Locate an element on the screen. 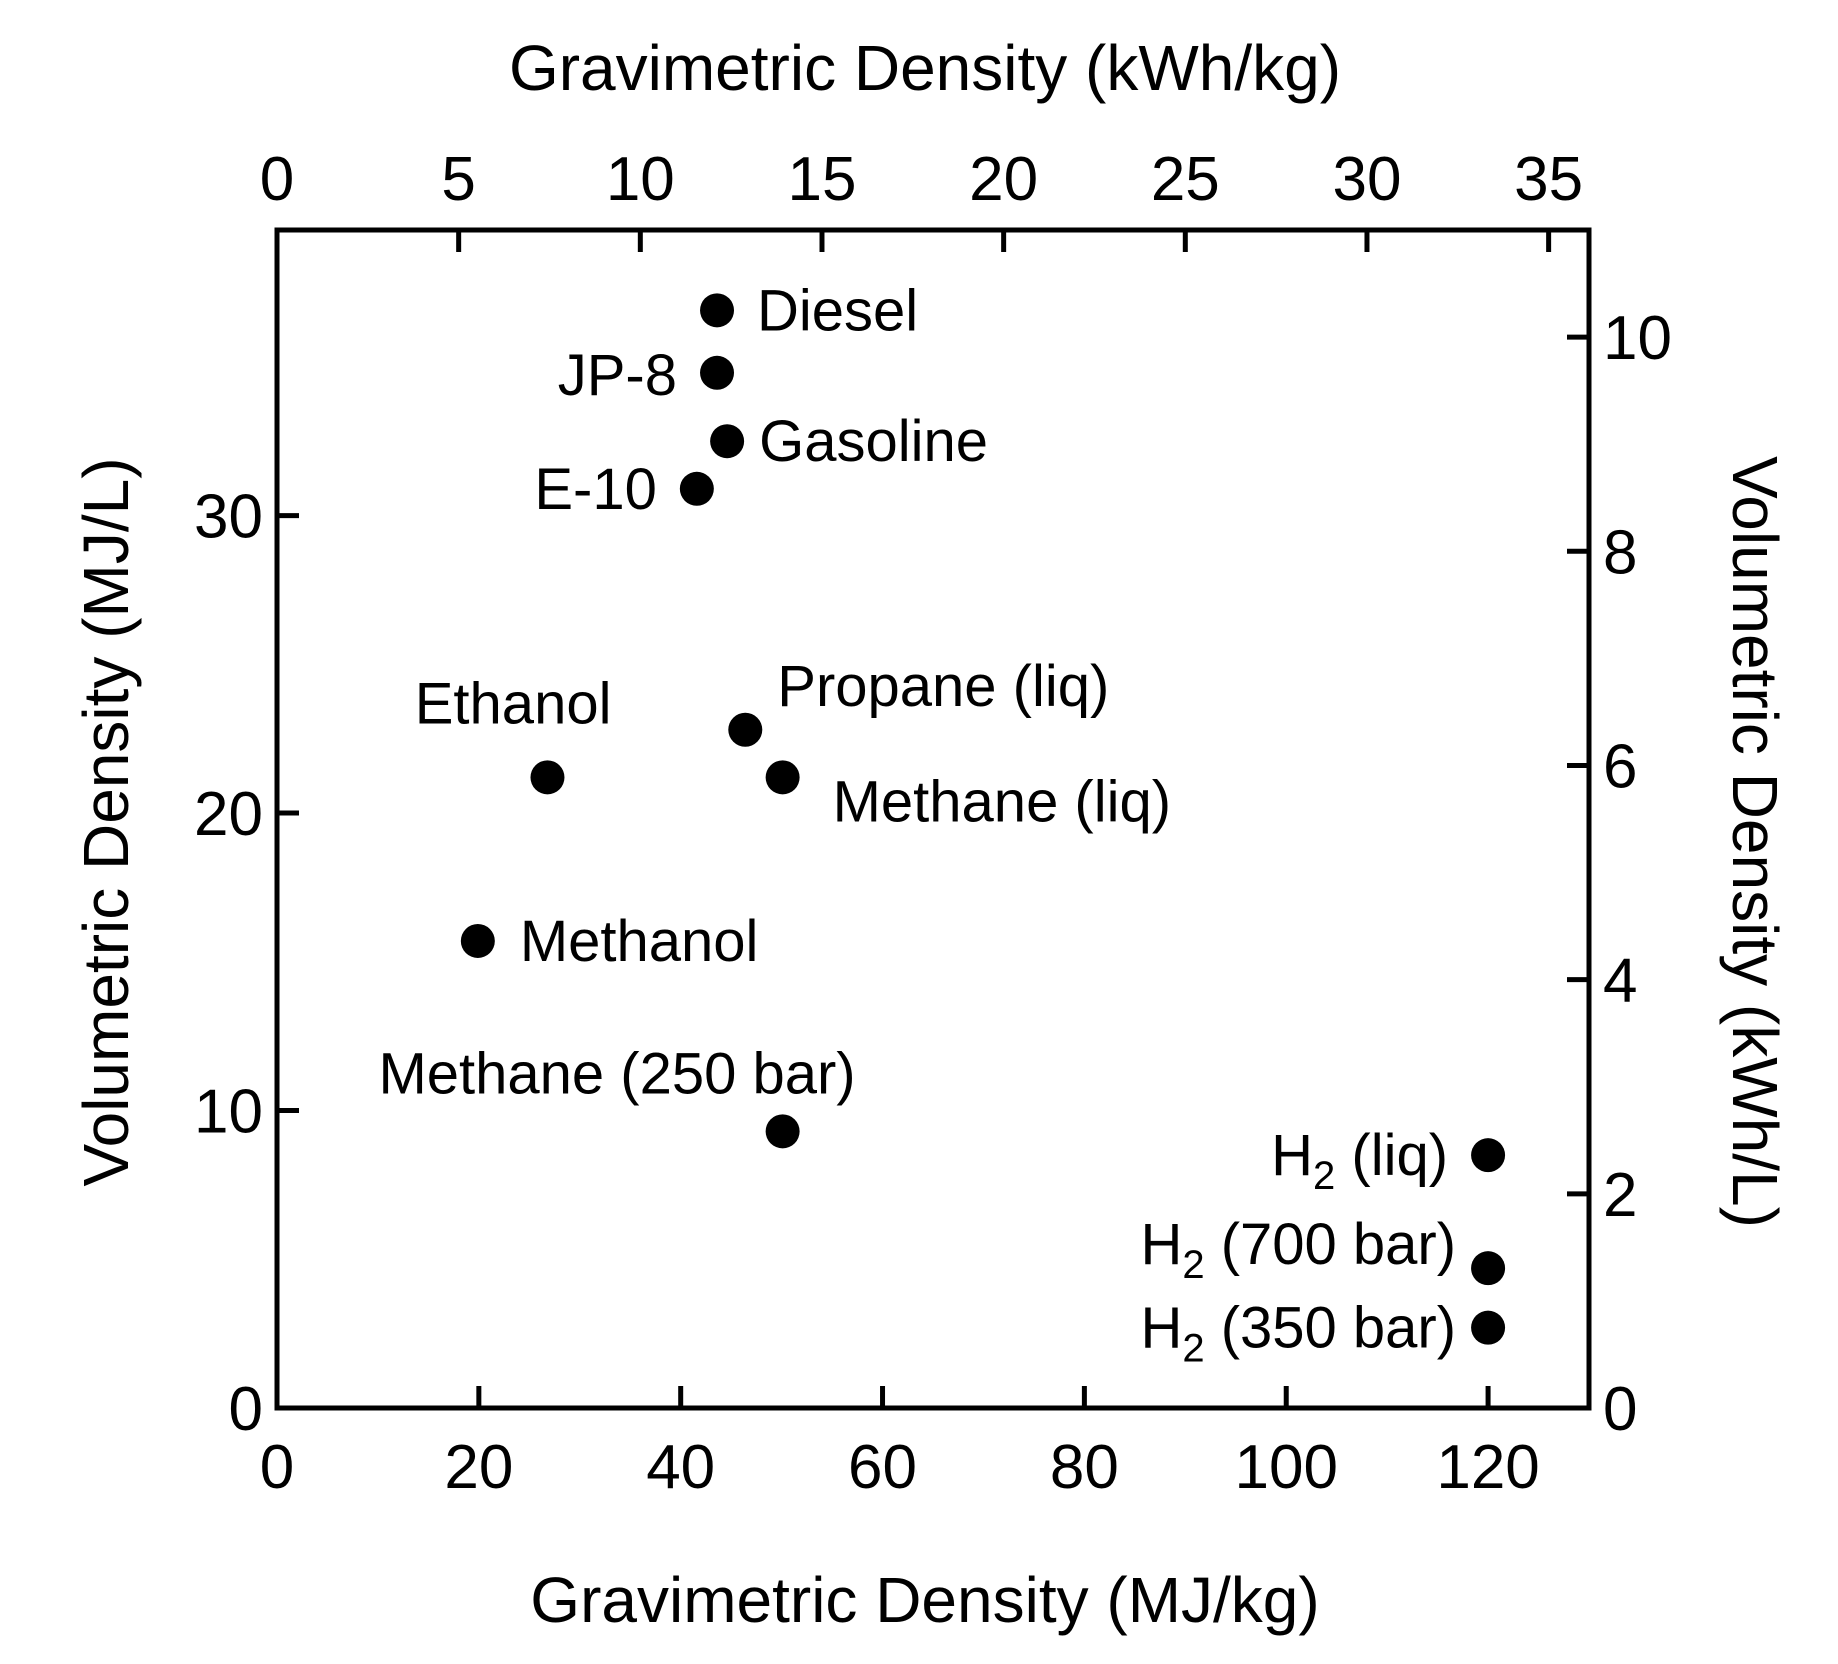  x-tick-label: 0 is located at coordinates (277, 1467).